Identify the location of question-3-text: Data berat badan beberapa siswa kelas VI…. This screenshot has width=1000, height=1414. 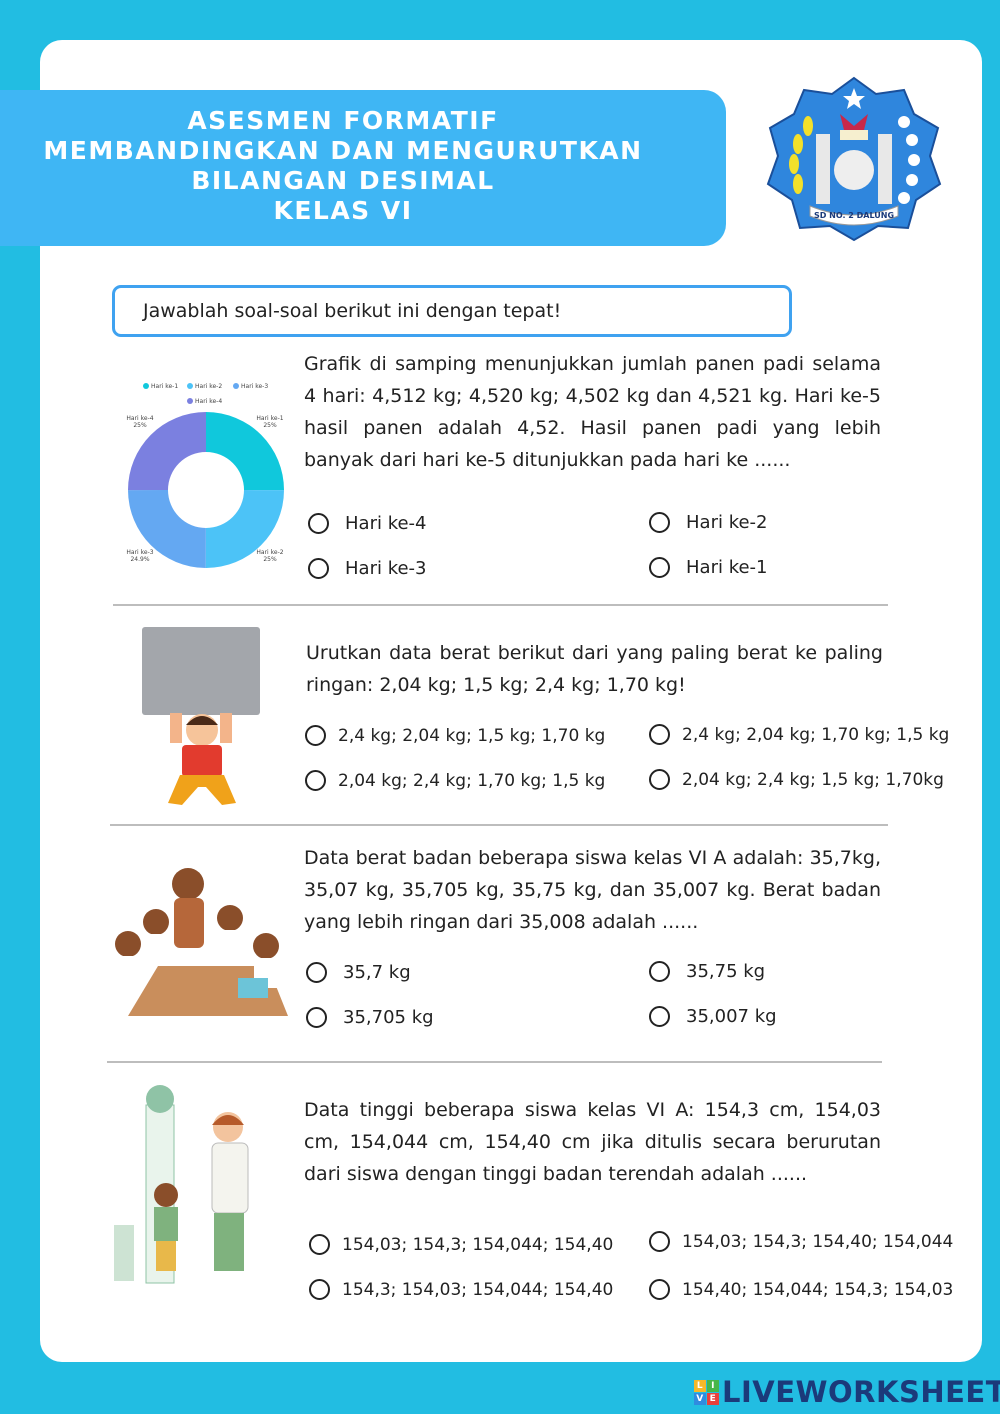
(592, 890).